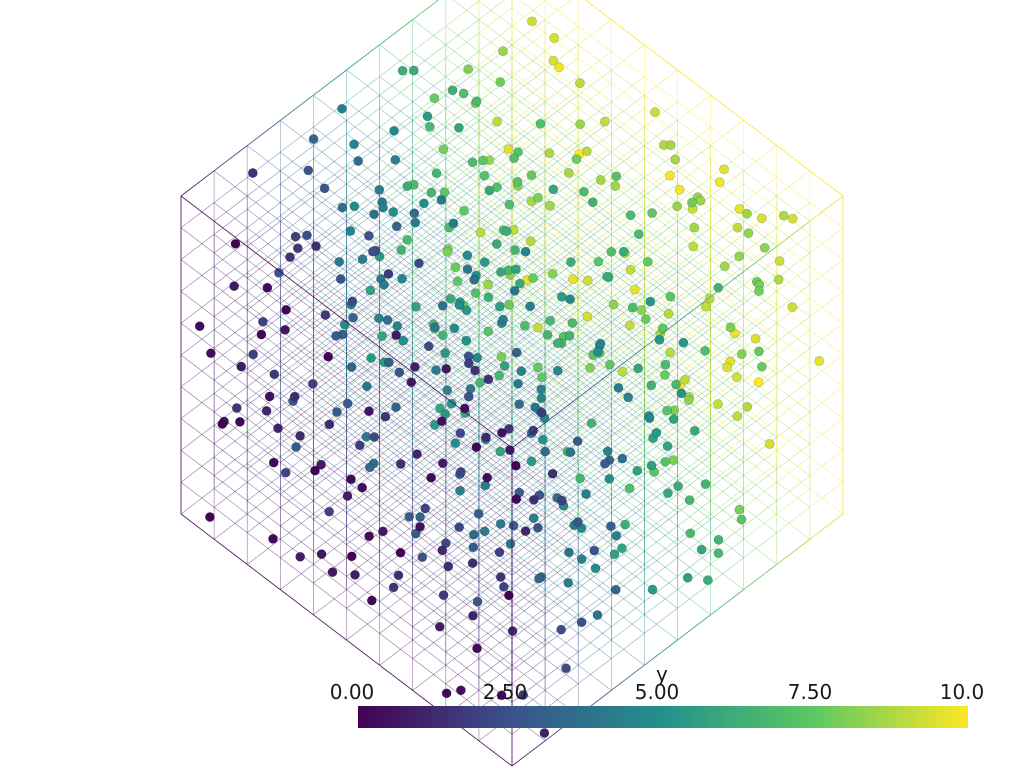  What do you see at coordinates (505, 692) in the screenshot?
I see `colorbar-tick-1: 2.50` at bounding box center [505, 692].